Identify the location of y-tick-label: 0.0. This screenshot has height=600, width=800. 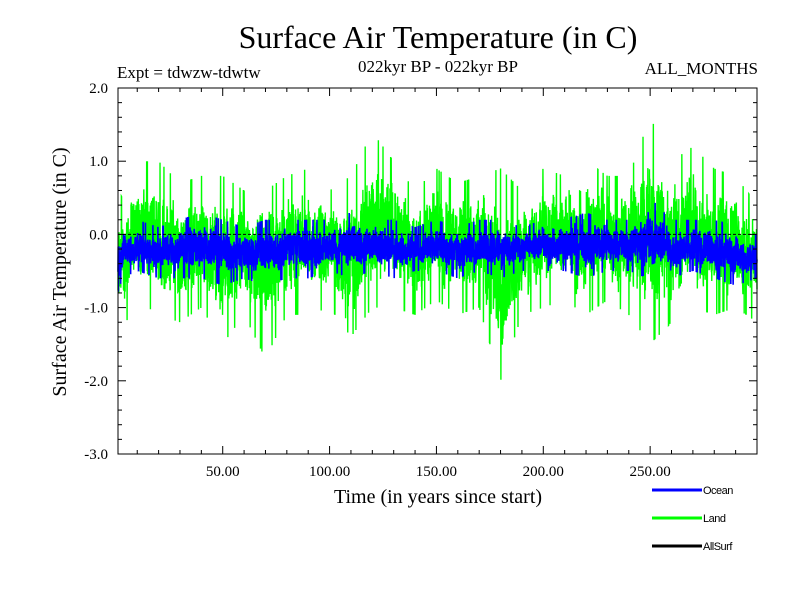
(98, 235).